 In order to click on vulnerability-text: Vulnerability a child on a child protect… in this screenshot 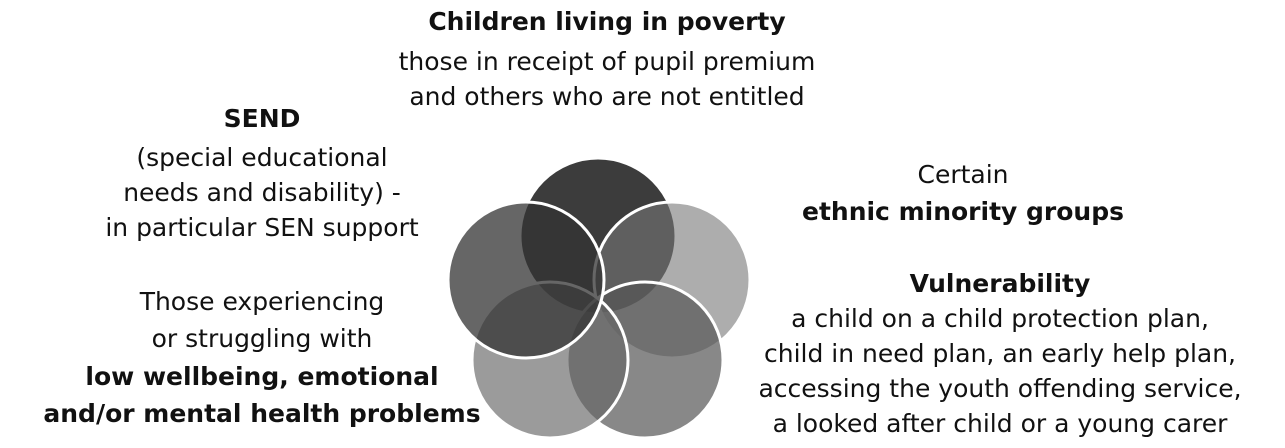, I will do `click(999, 353)`.